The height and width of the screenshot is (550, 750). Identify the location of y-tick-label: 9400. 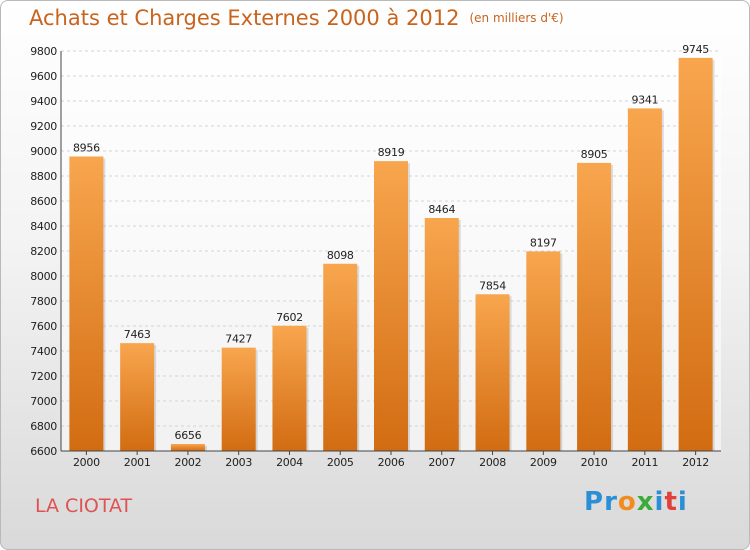
(43, 101).